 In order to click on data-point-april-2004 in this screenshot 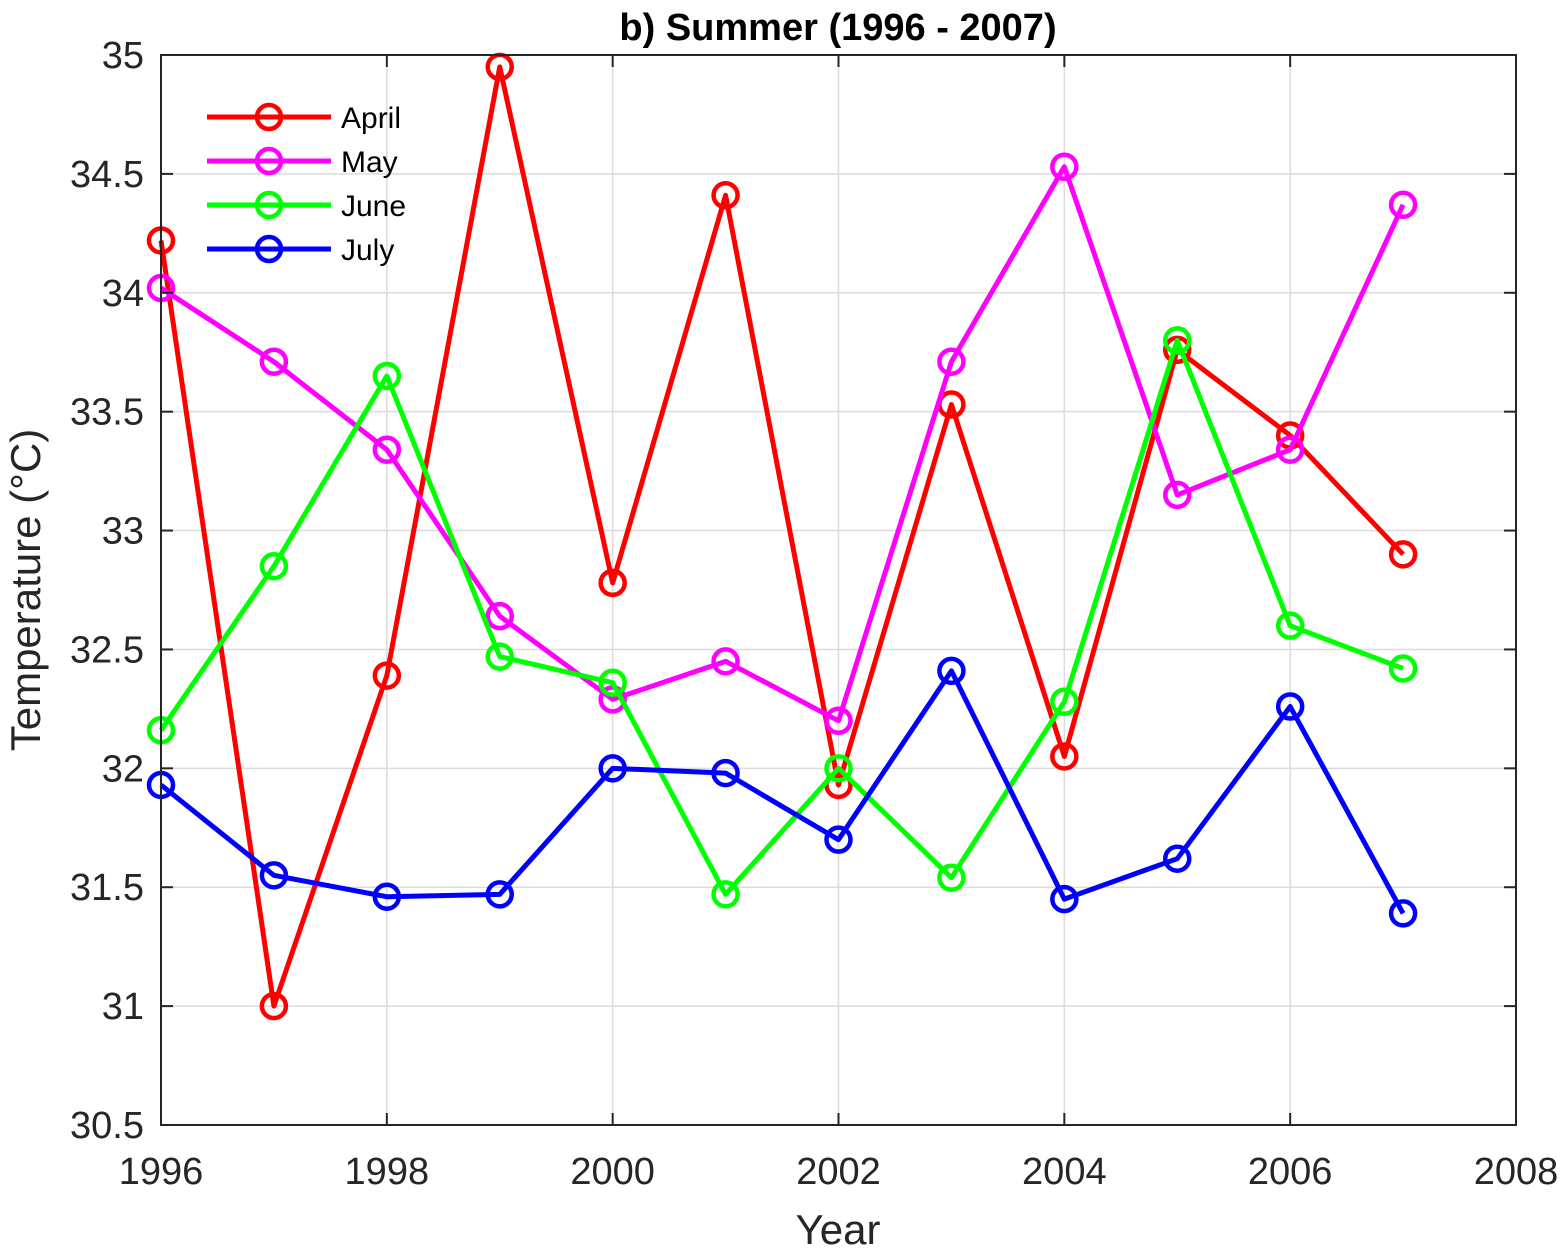, I will do `click(1064, 756)`.